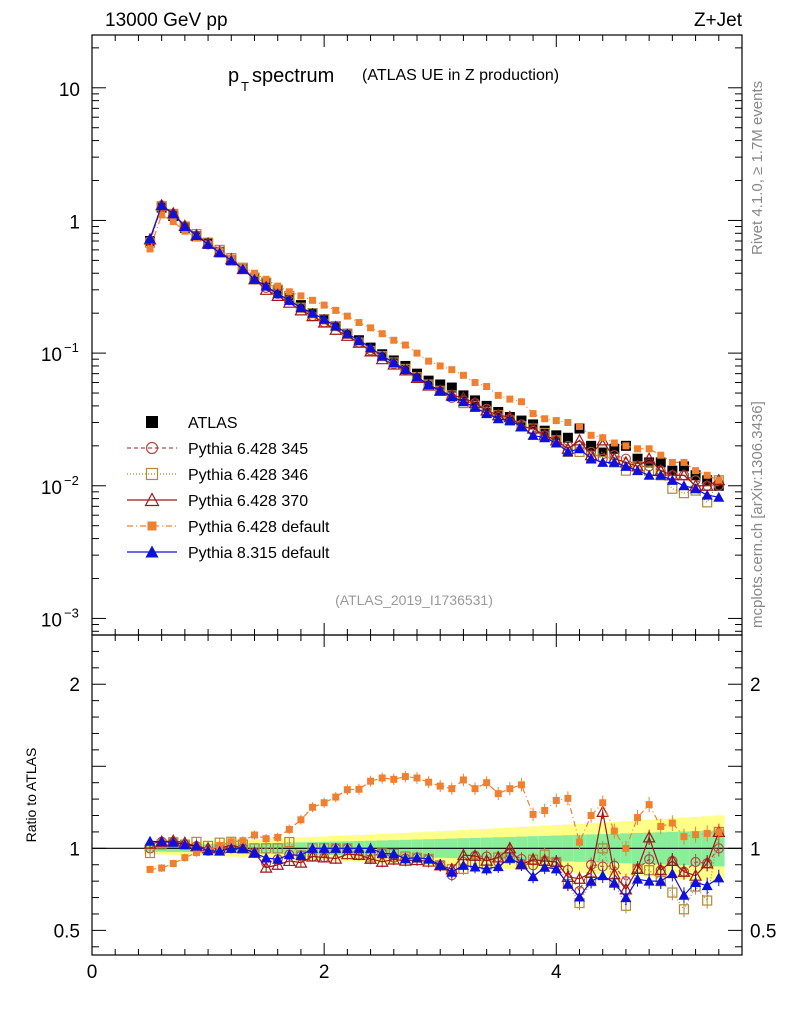  Describe the element at coordinates (755, 849) in the screenshot. I see `ratio-y-tick-label-right: 1` at that location.